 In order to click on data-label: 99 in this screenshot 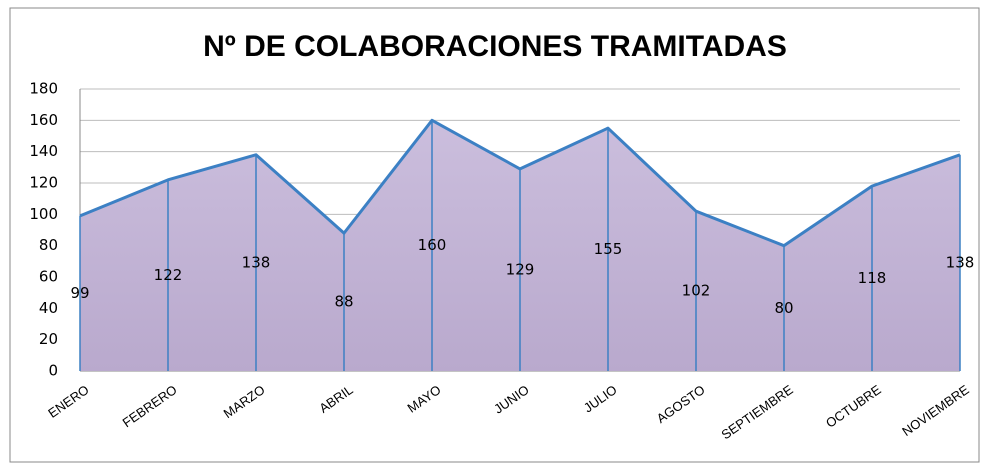, I will do `click(79, 293)`.